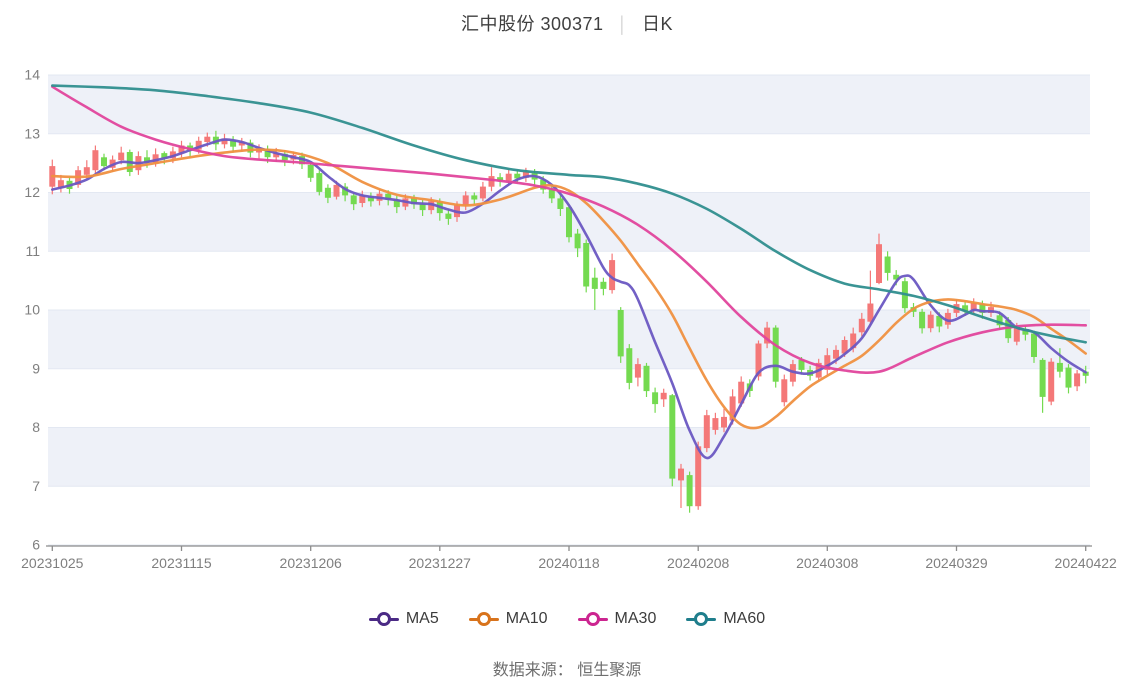  I want to click on legend-label: MA30, so click(635, 618).